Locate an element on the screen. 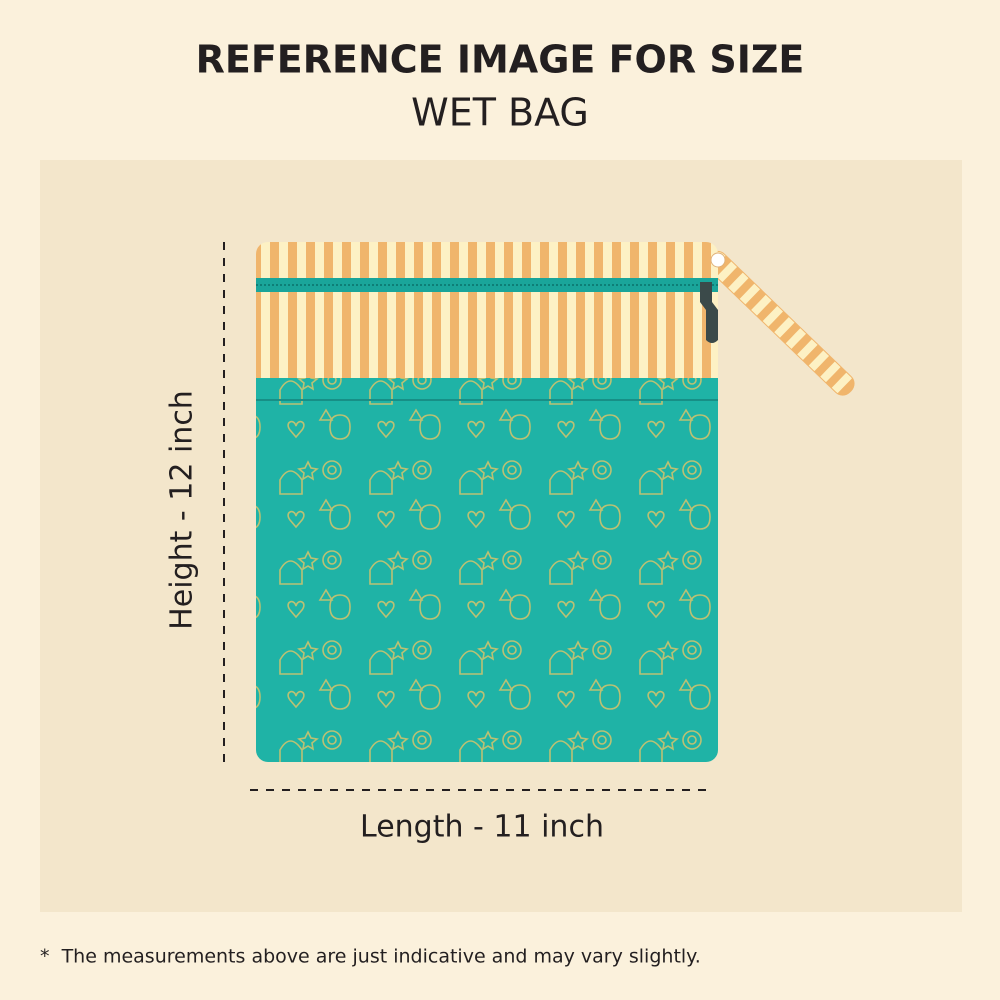  height-label: Height - 12 inch is located at coordinates (182, 510).